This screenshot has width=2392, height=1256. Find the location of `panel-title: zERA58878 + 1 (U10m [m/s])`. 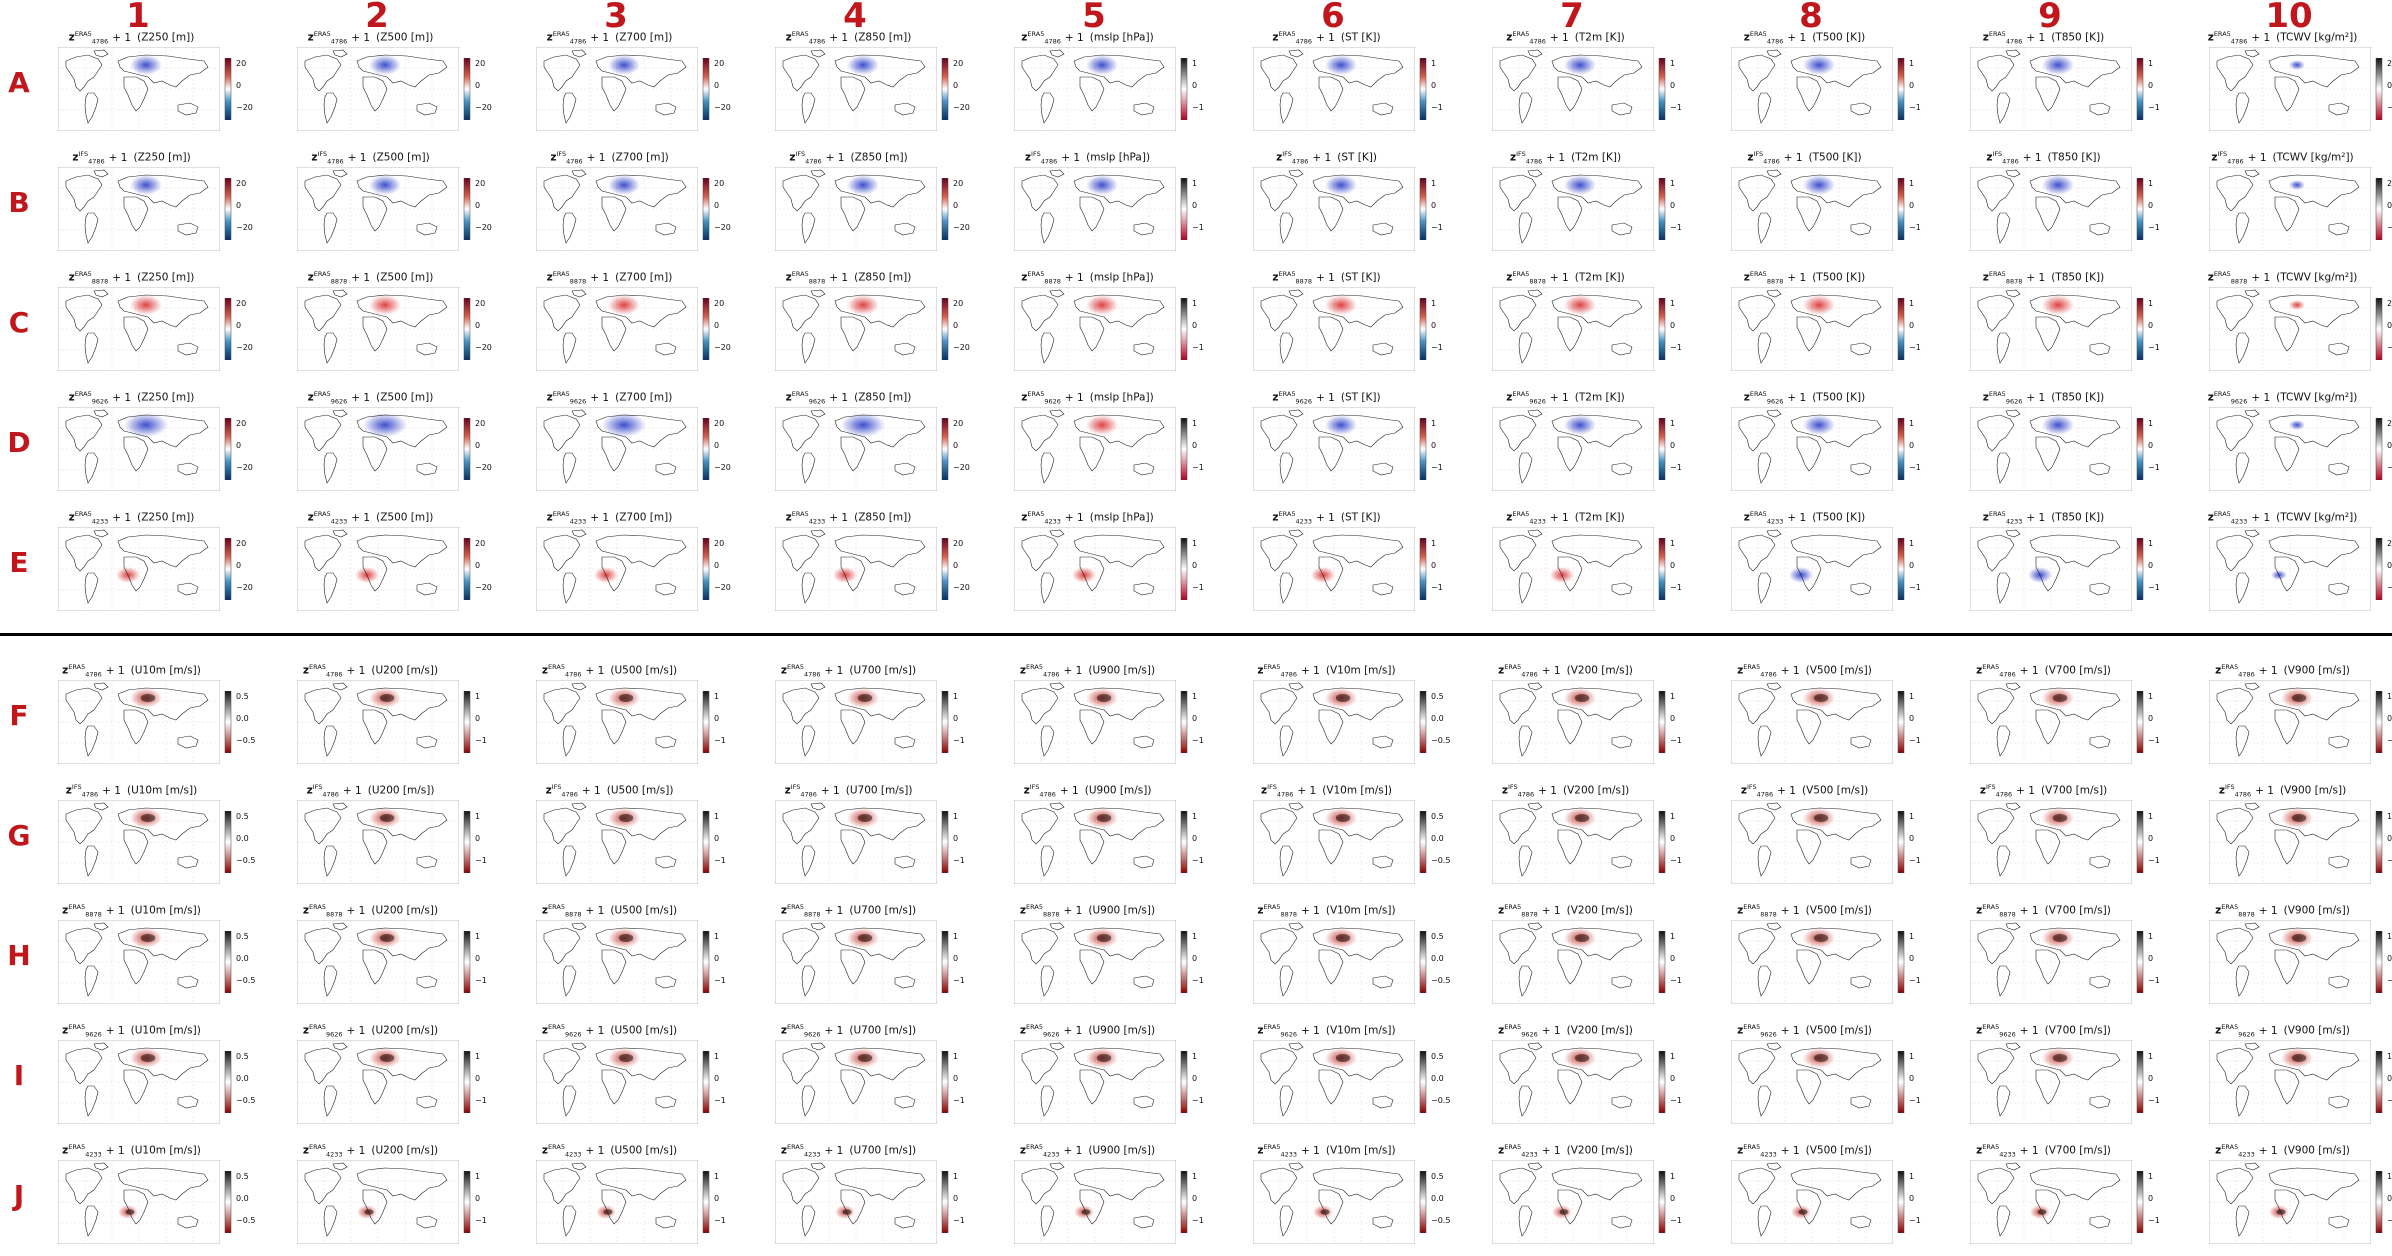

panel-title: zERA58878 + 1 (U10m [m/s]) is located at coordinates (131, 911).